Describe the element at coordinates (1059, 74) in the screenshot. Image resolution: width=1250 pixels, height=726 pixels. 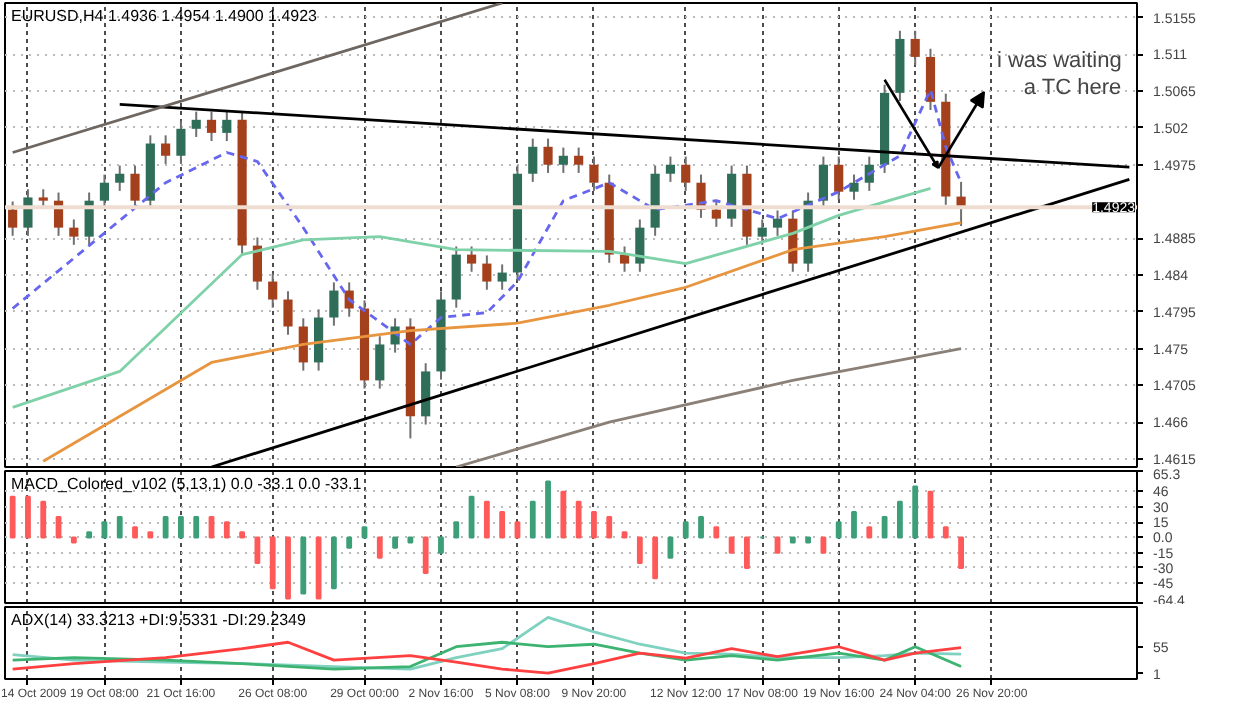
I see `annotation: i was waiting a TC here` at that location.